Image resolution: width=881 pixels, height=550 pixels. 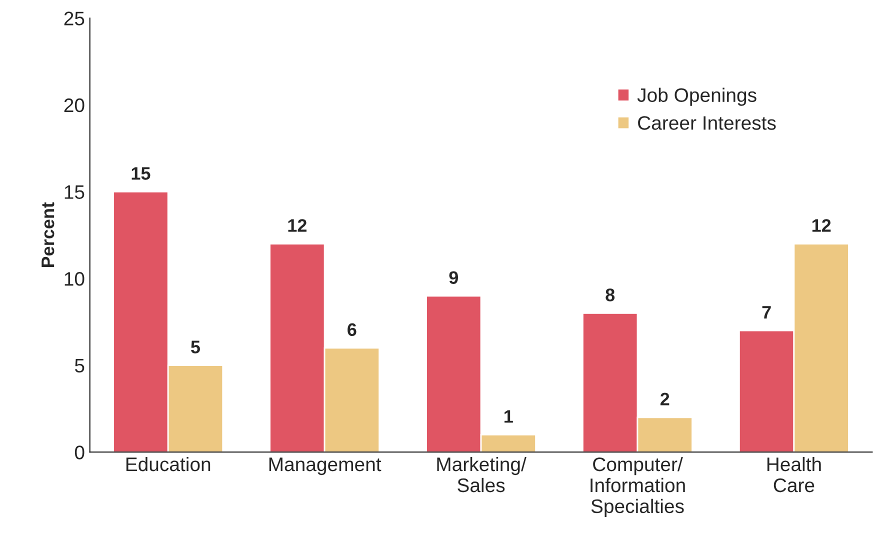 I want to click on y-tick-label: 0, so click(x=79, y=453).